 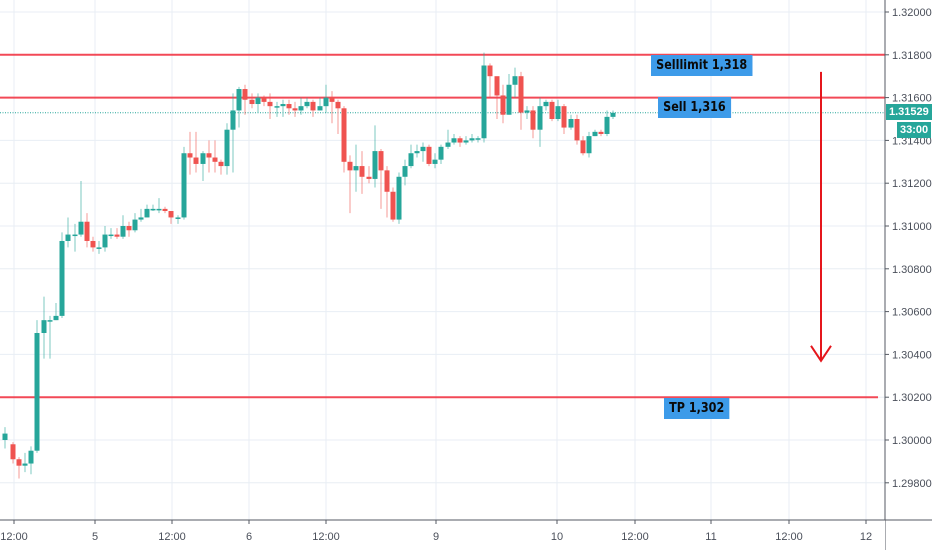 I want to click on svg-text: 1.31800, so click(x=912, y=56).